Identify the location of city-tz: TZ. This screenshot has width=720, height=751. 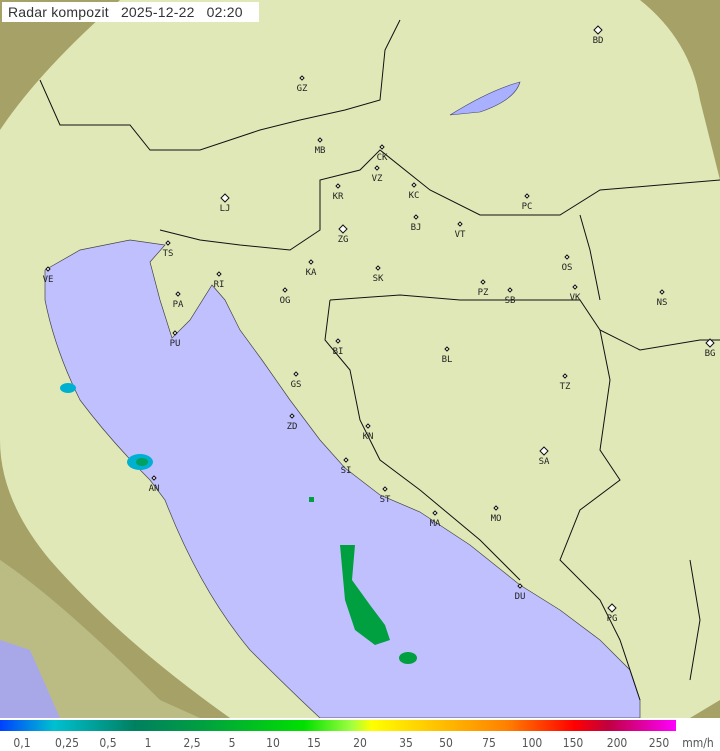
(565, 382).